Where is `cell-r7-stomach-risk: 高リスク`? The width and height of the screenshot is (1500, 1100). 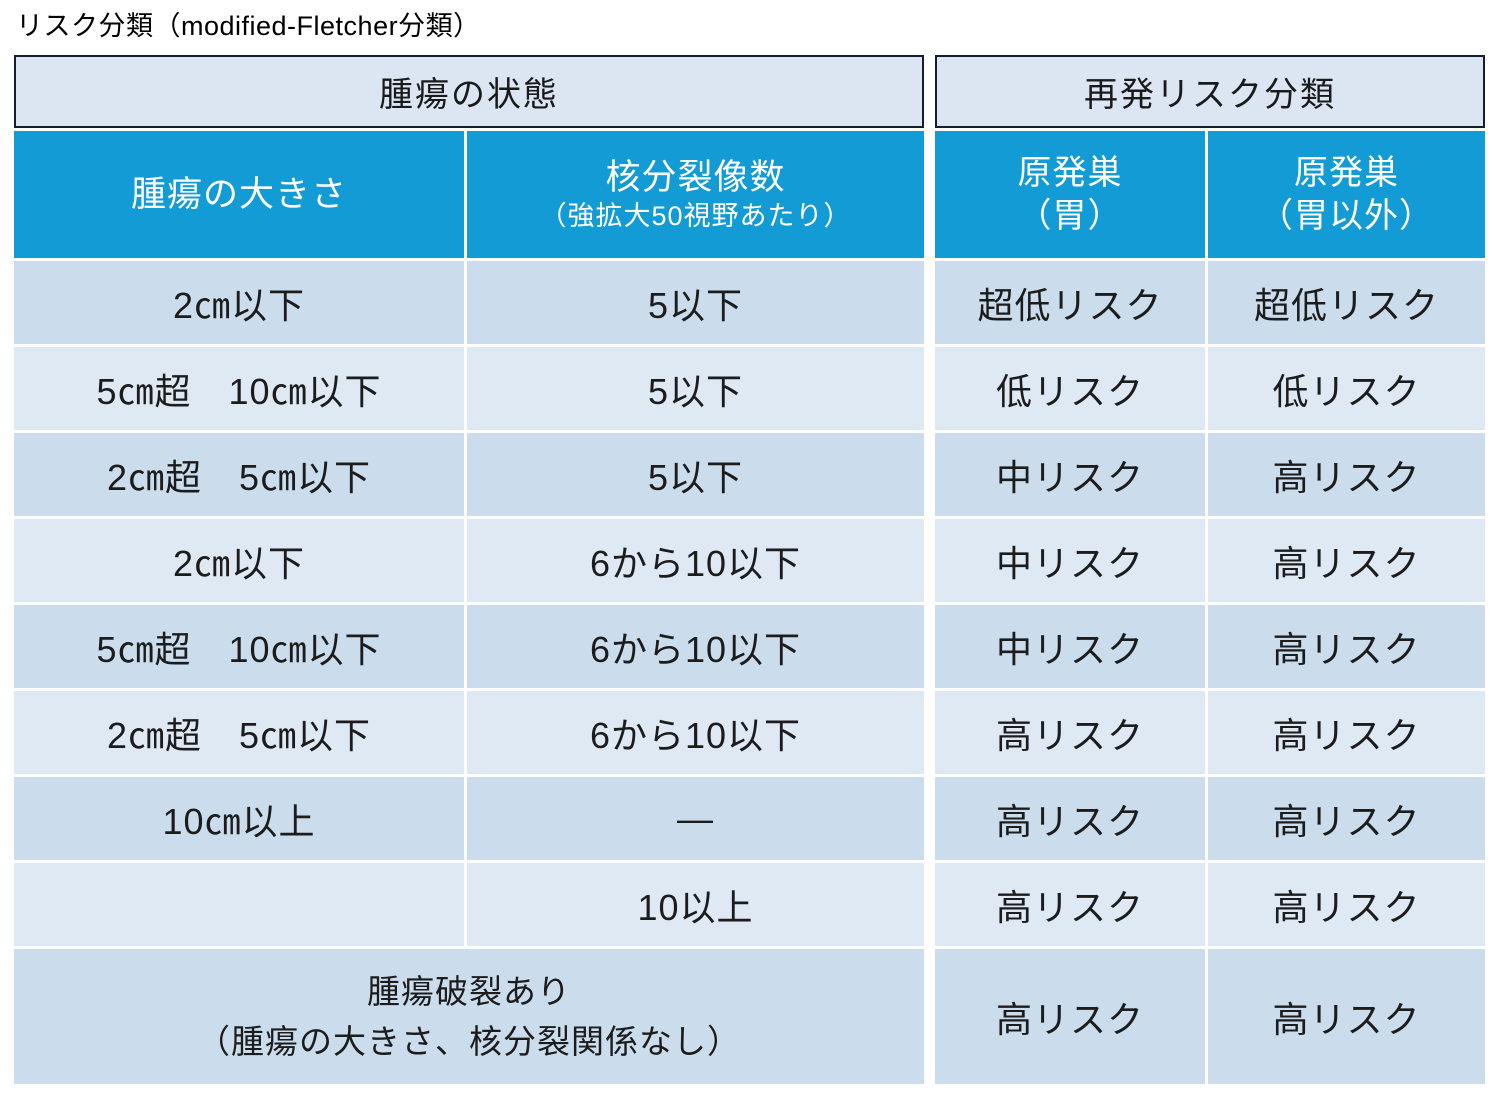
cell-r7-stomach-risk: 高リスク is located at coordinates (1070, 818).